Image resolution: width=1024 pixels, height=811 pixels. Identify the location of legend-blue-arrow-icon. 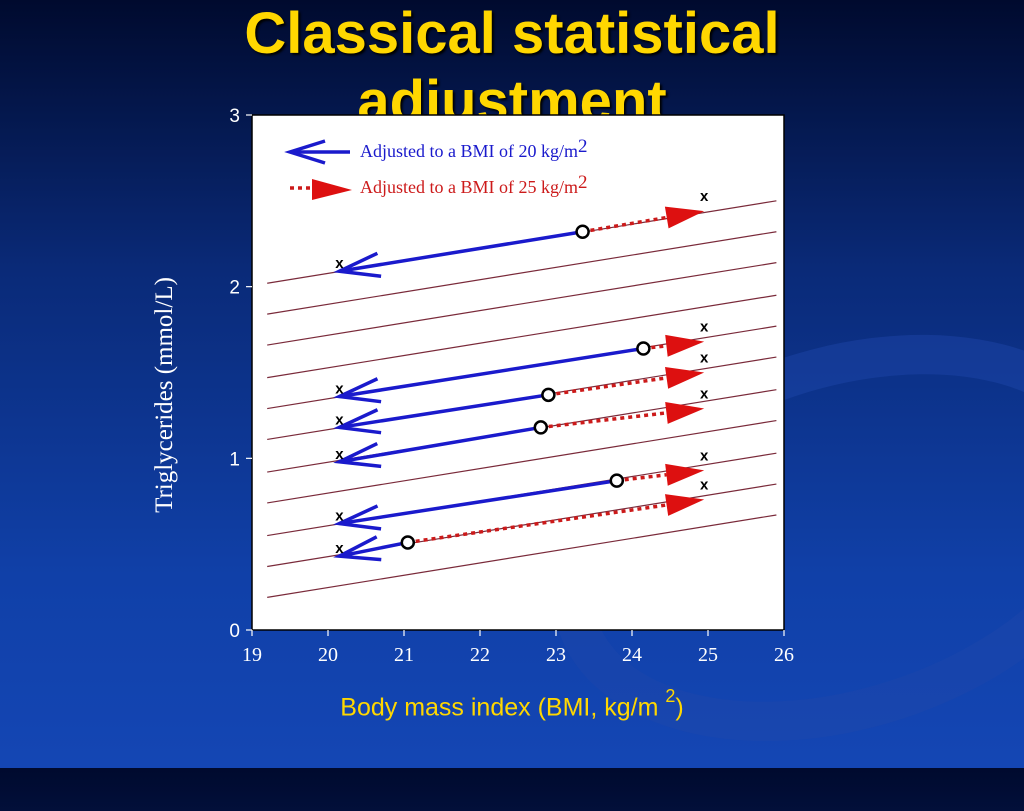
(317, 152).